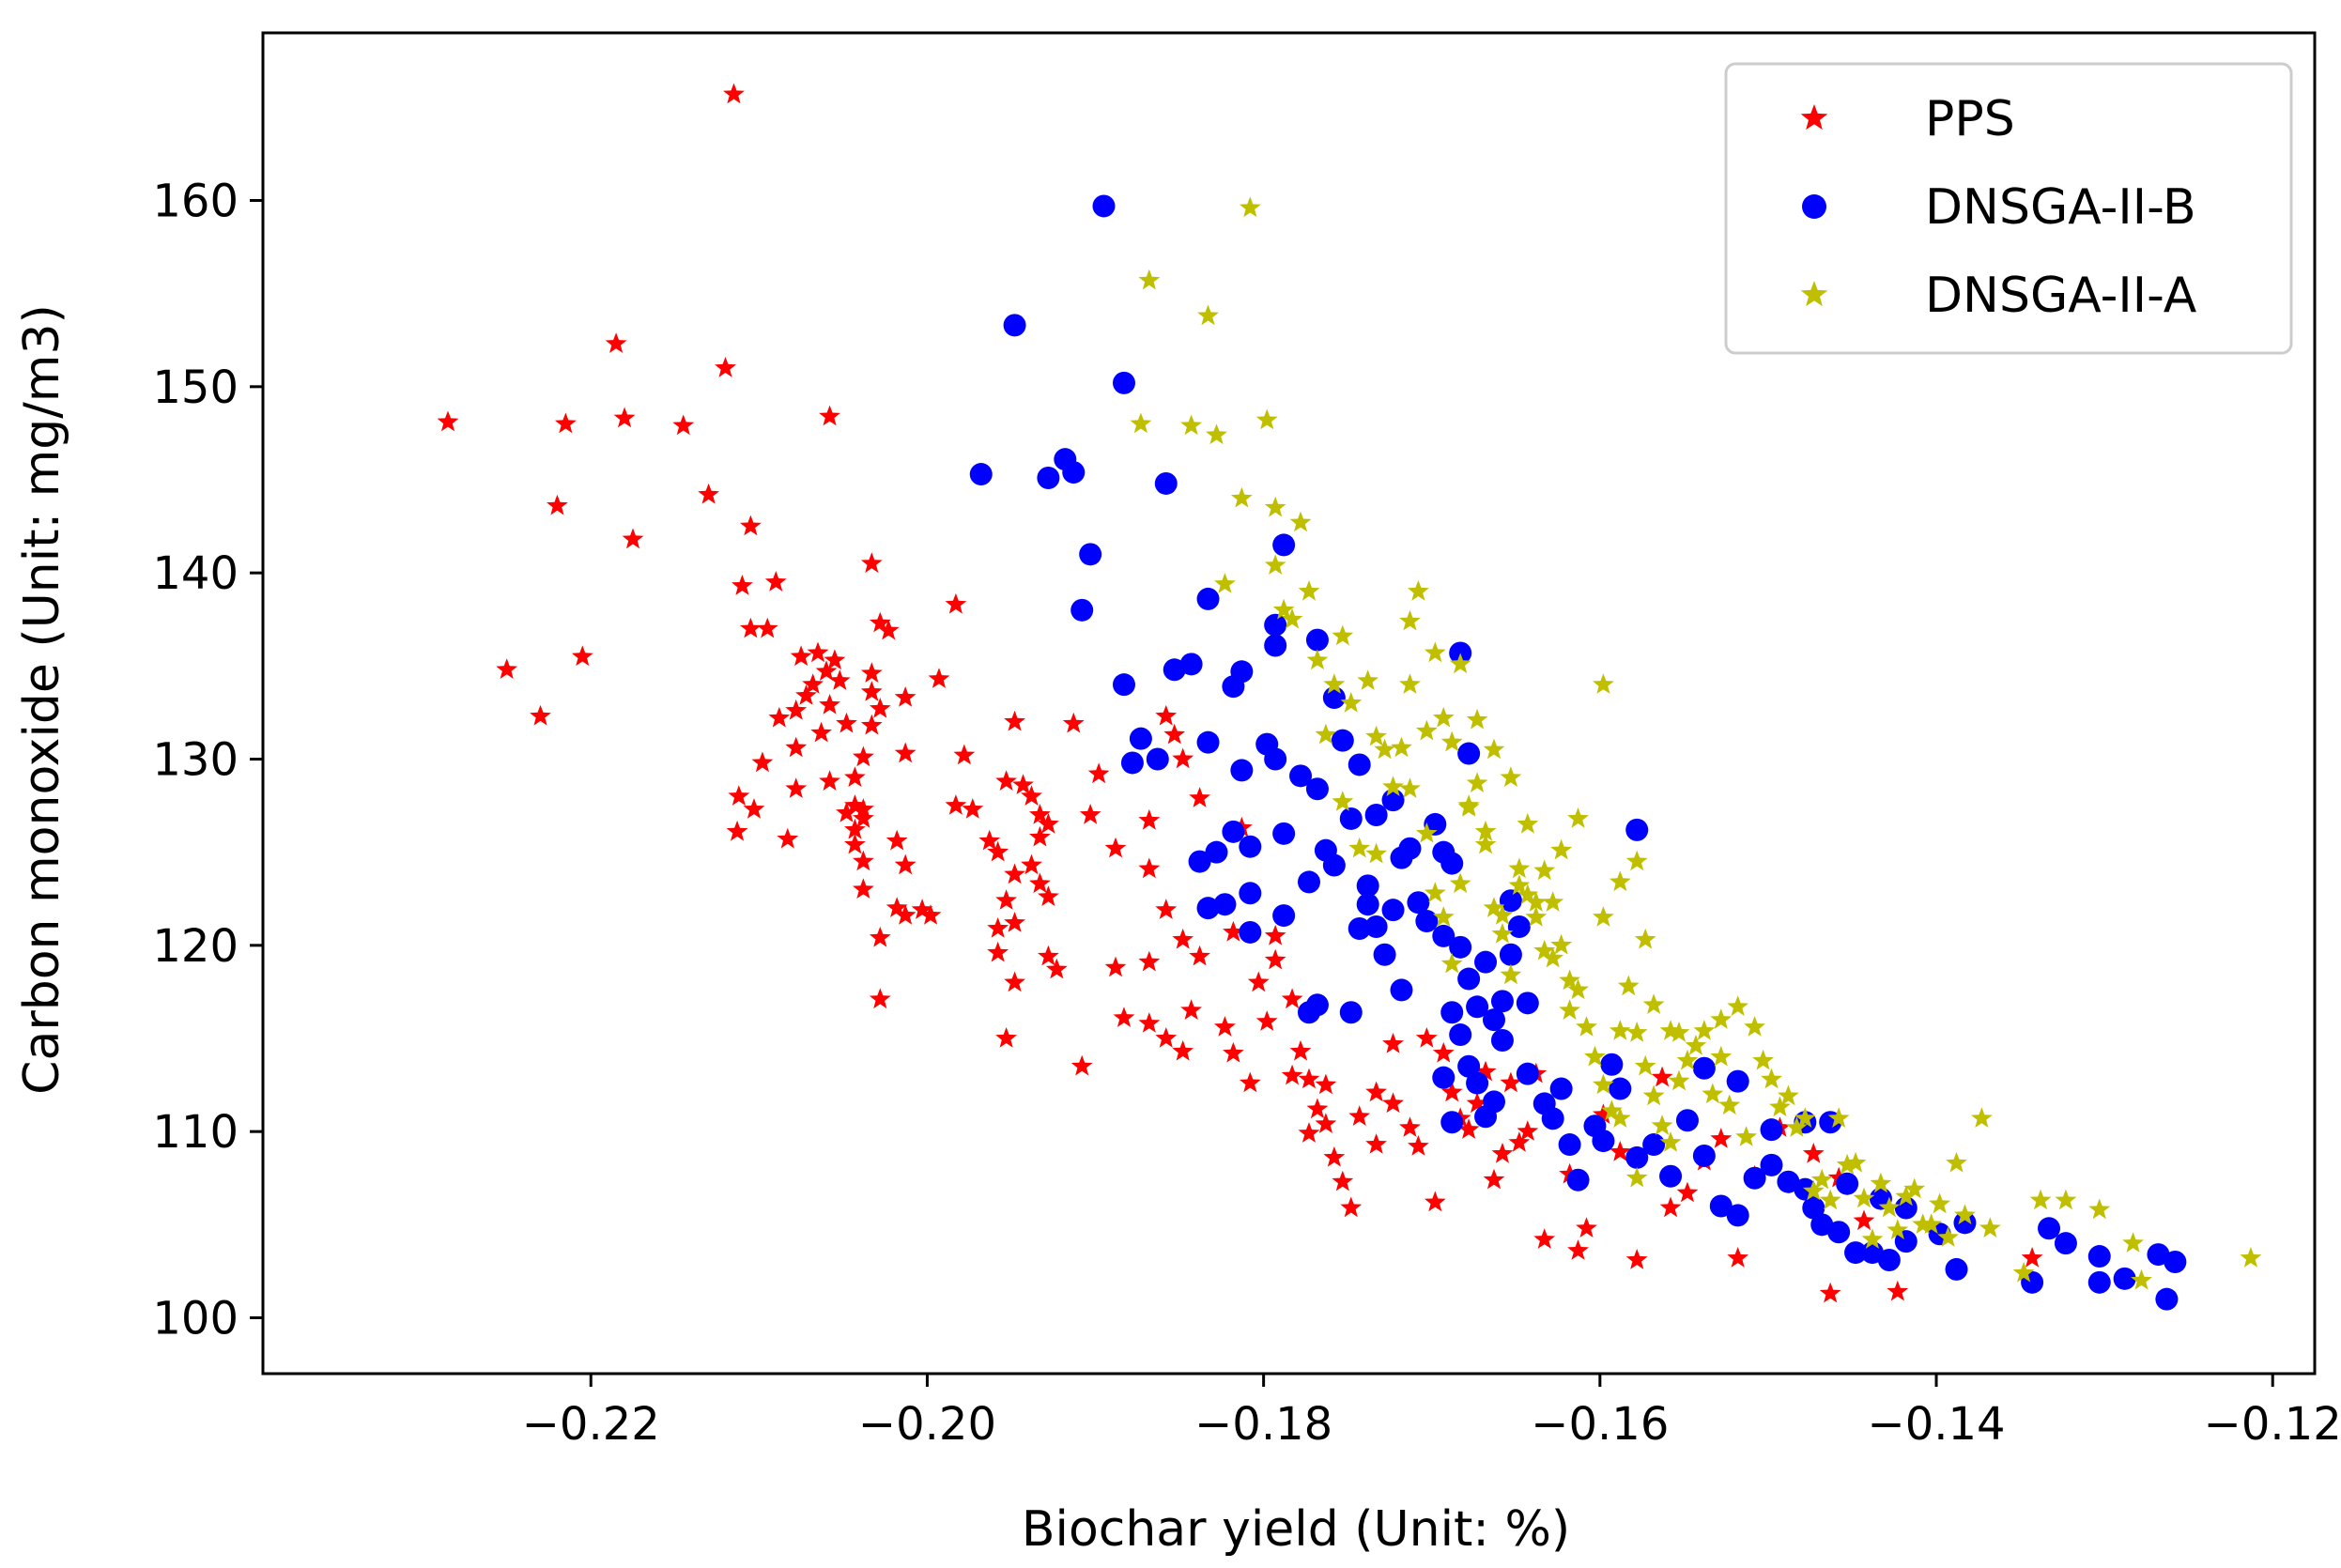 The image size is (2341, 1568). Describe the element at coordinates (195, 202) in the screenshot. I see `y-tick-label: 160` at that location.